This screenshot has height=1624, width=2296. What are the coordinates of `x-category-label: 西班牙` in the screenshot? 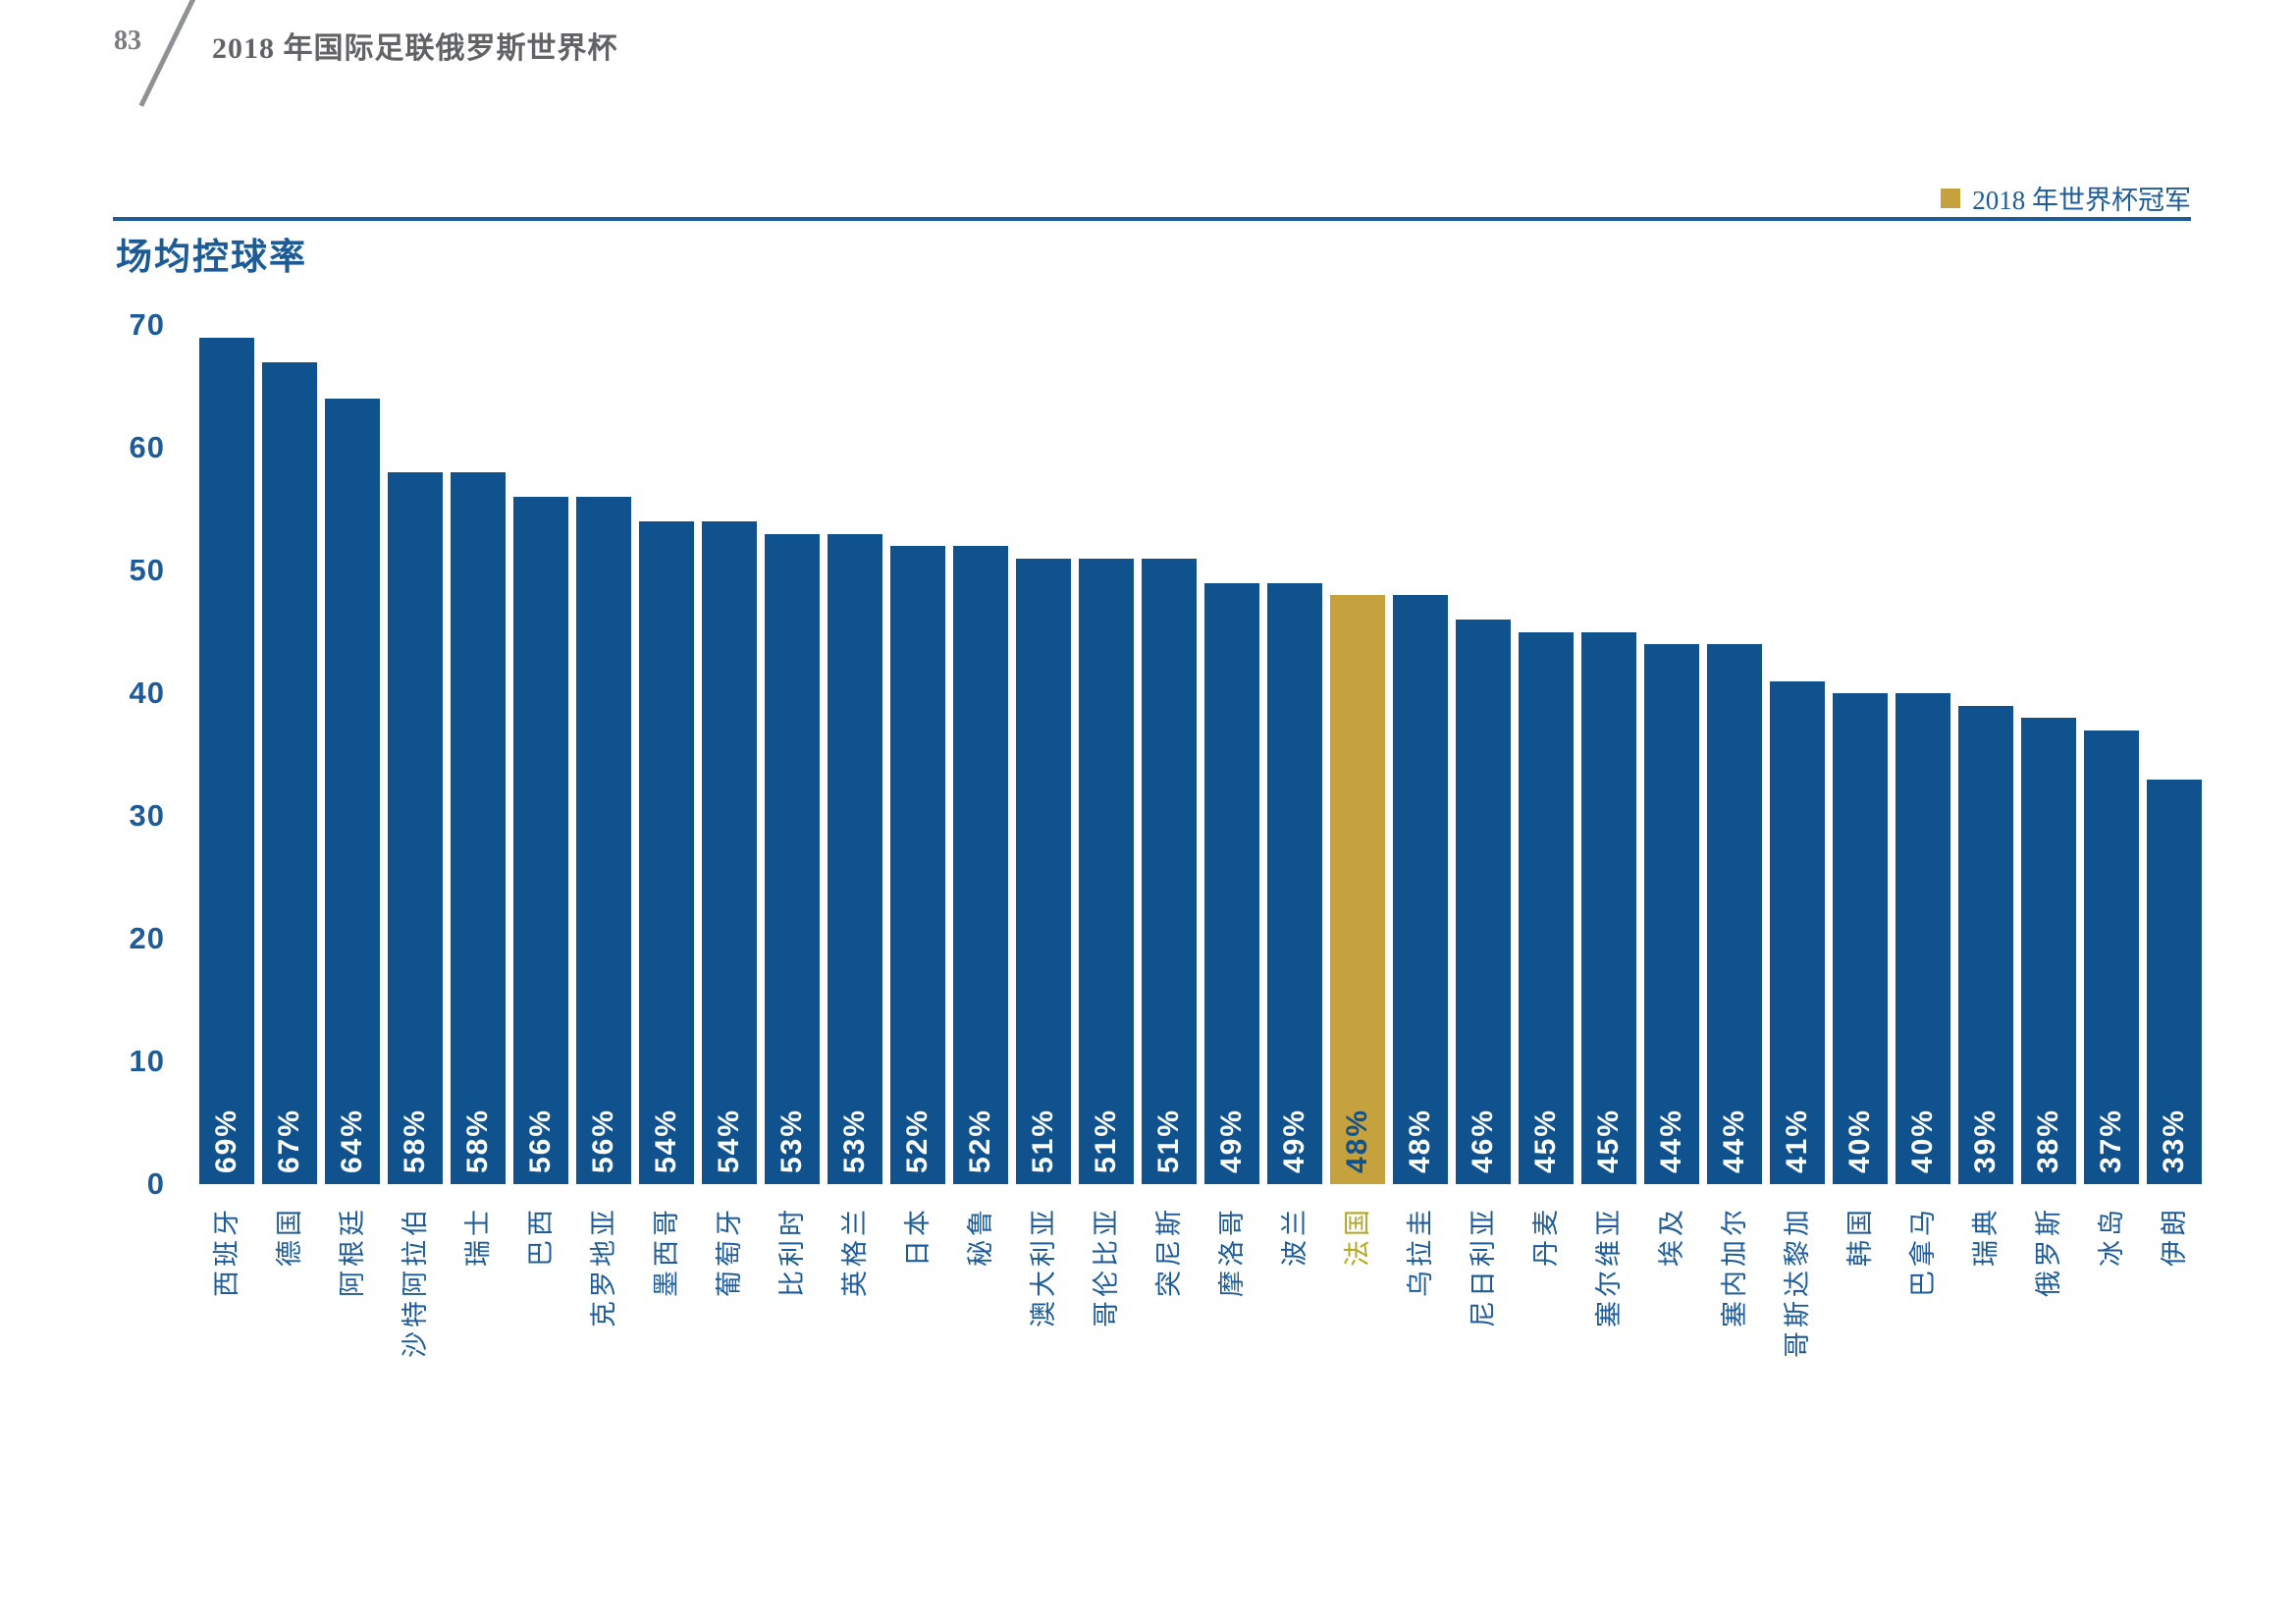 It's located at (226, 1251).